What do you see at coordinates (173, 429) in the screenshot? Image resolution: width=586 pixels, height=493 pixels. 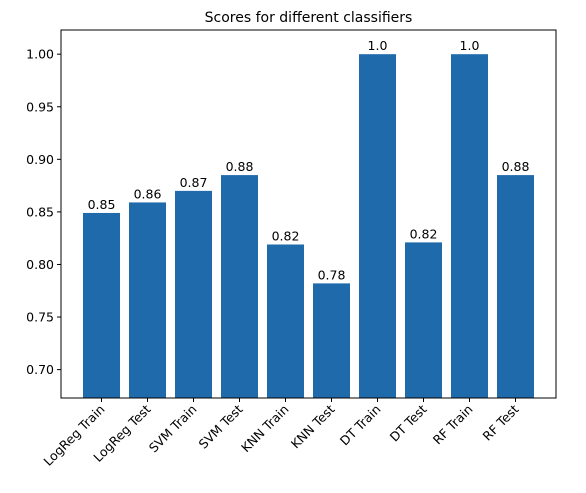 I see `x-tick-label: SVM Train` at bounding box center [173, 429].